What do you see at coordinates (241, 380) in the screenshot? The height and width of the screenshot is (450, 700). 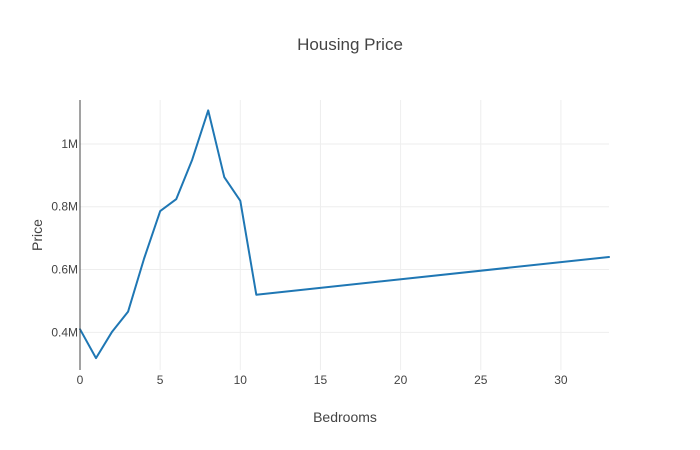 I see `x-tick-label: 10` at bounding box center [241, 380].